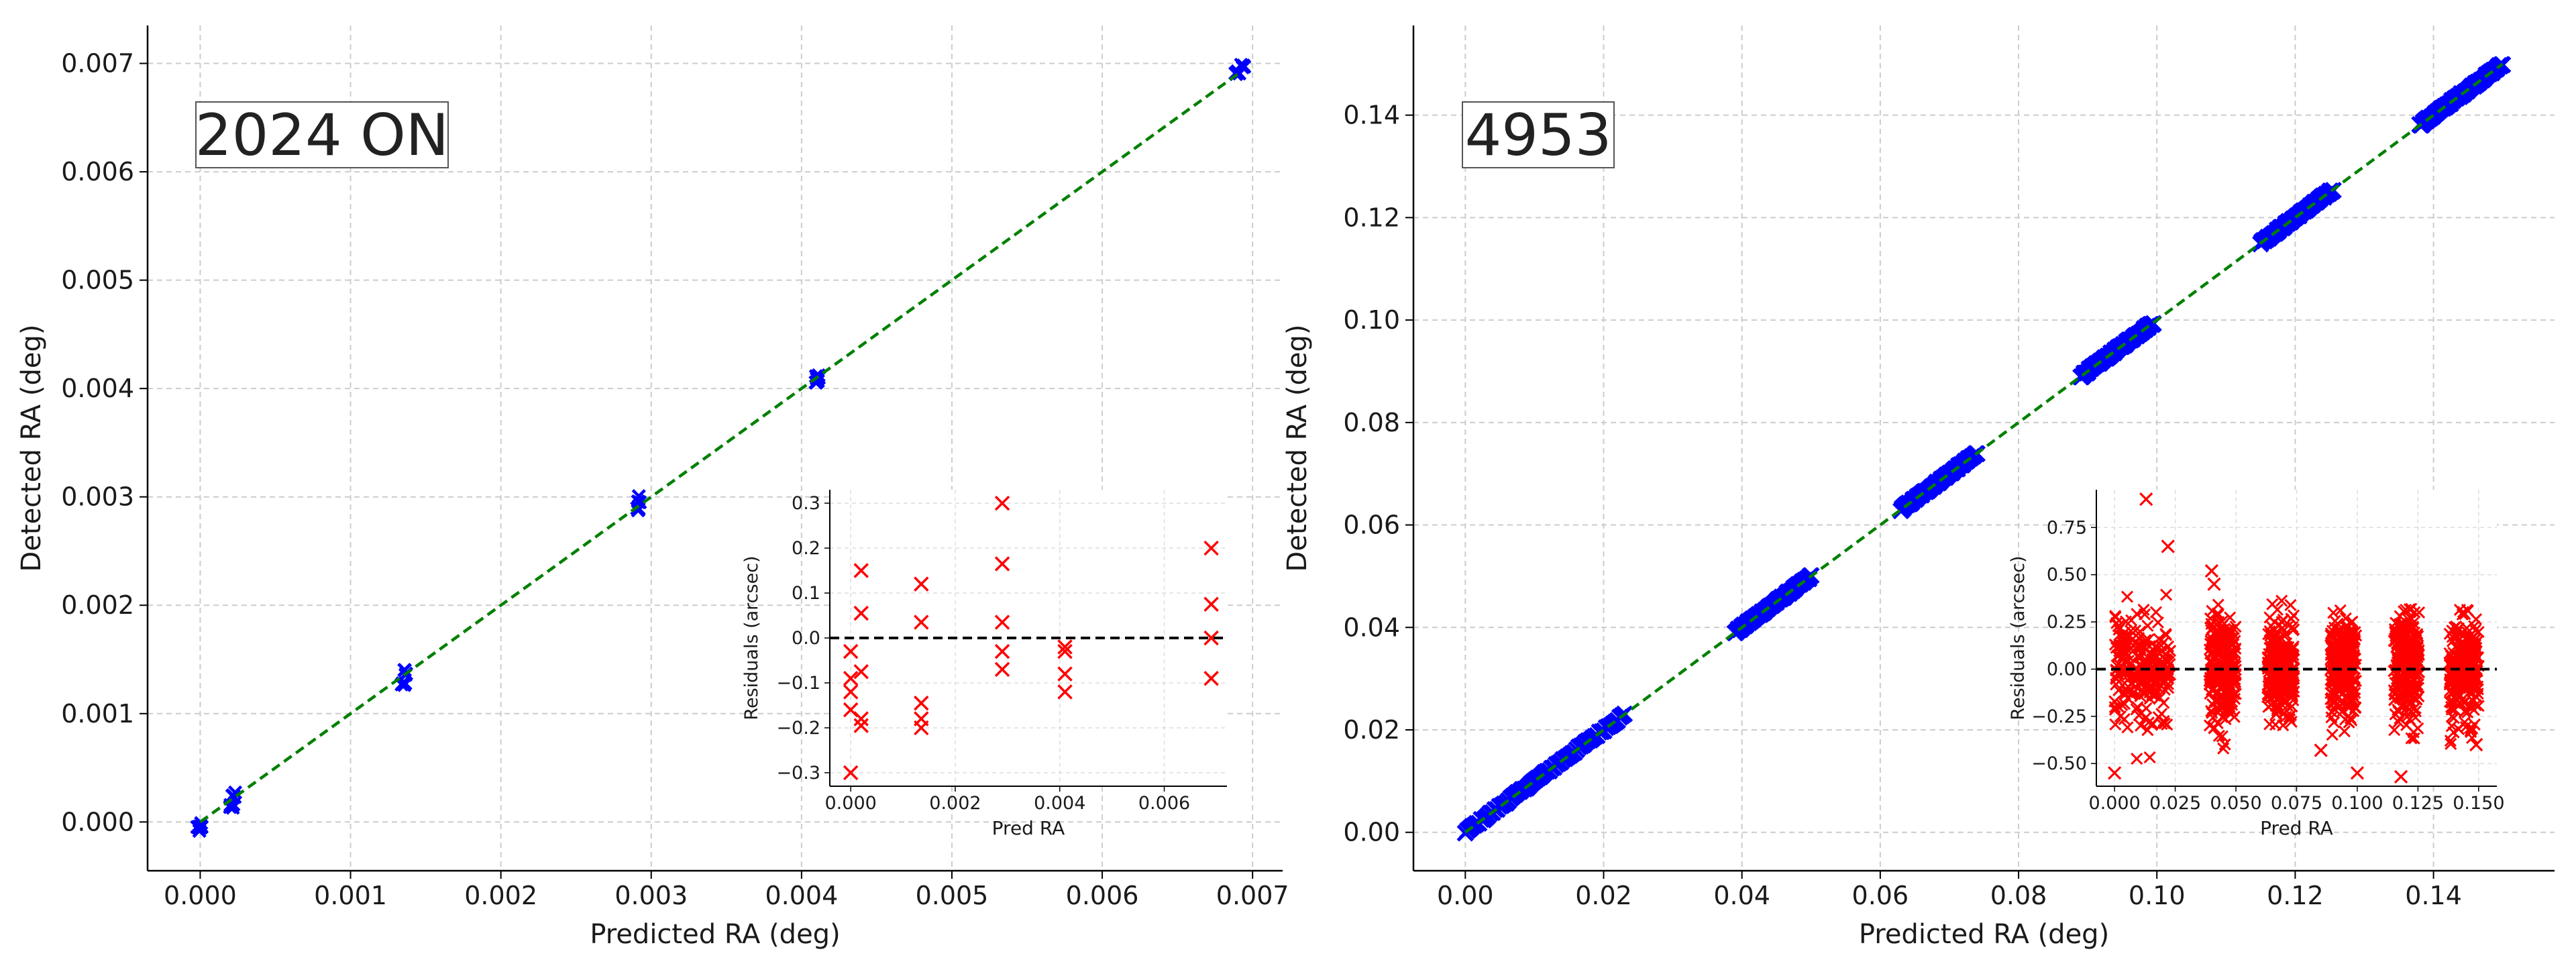  I want to click on inset-x-tick-label: 0.006, so click(1164, 803).